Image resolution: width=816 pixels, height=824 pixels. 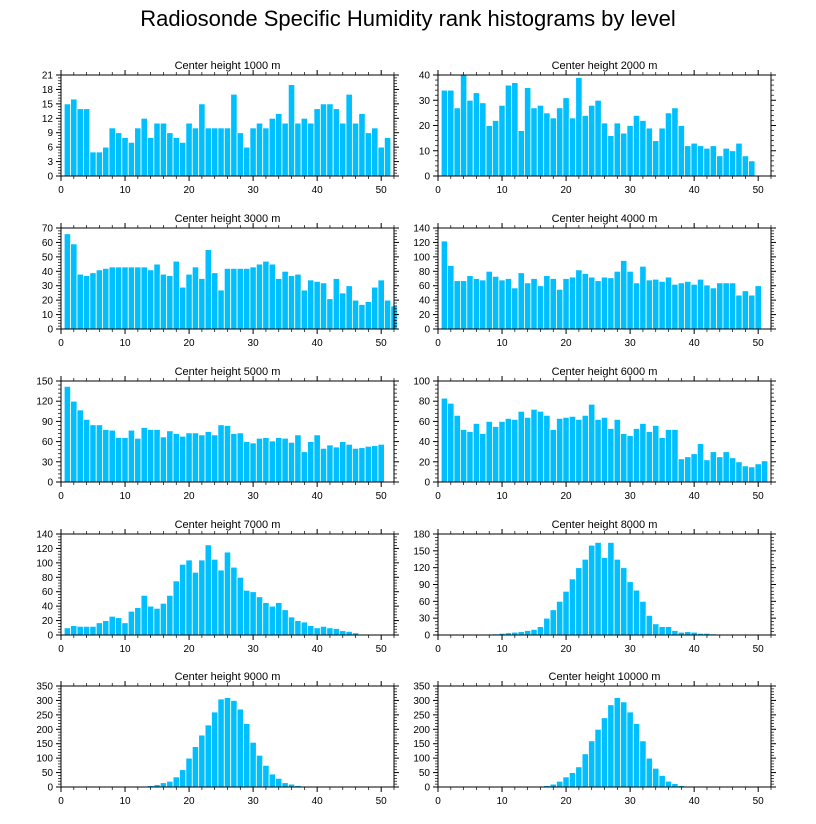 I want to click on chart-panel-2: Center height 2000 m 0 10 20 30 40 0 10 20 30 40 50, so click(x=597, y=128).